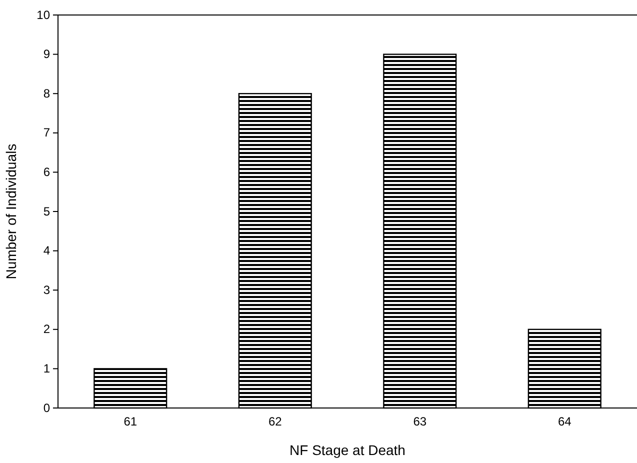 This screenshot has height=463, width=637. I want to click on y-tick-label: 10, so click(43, 15).